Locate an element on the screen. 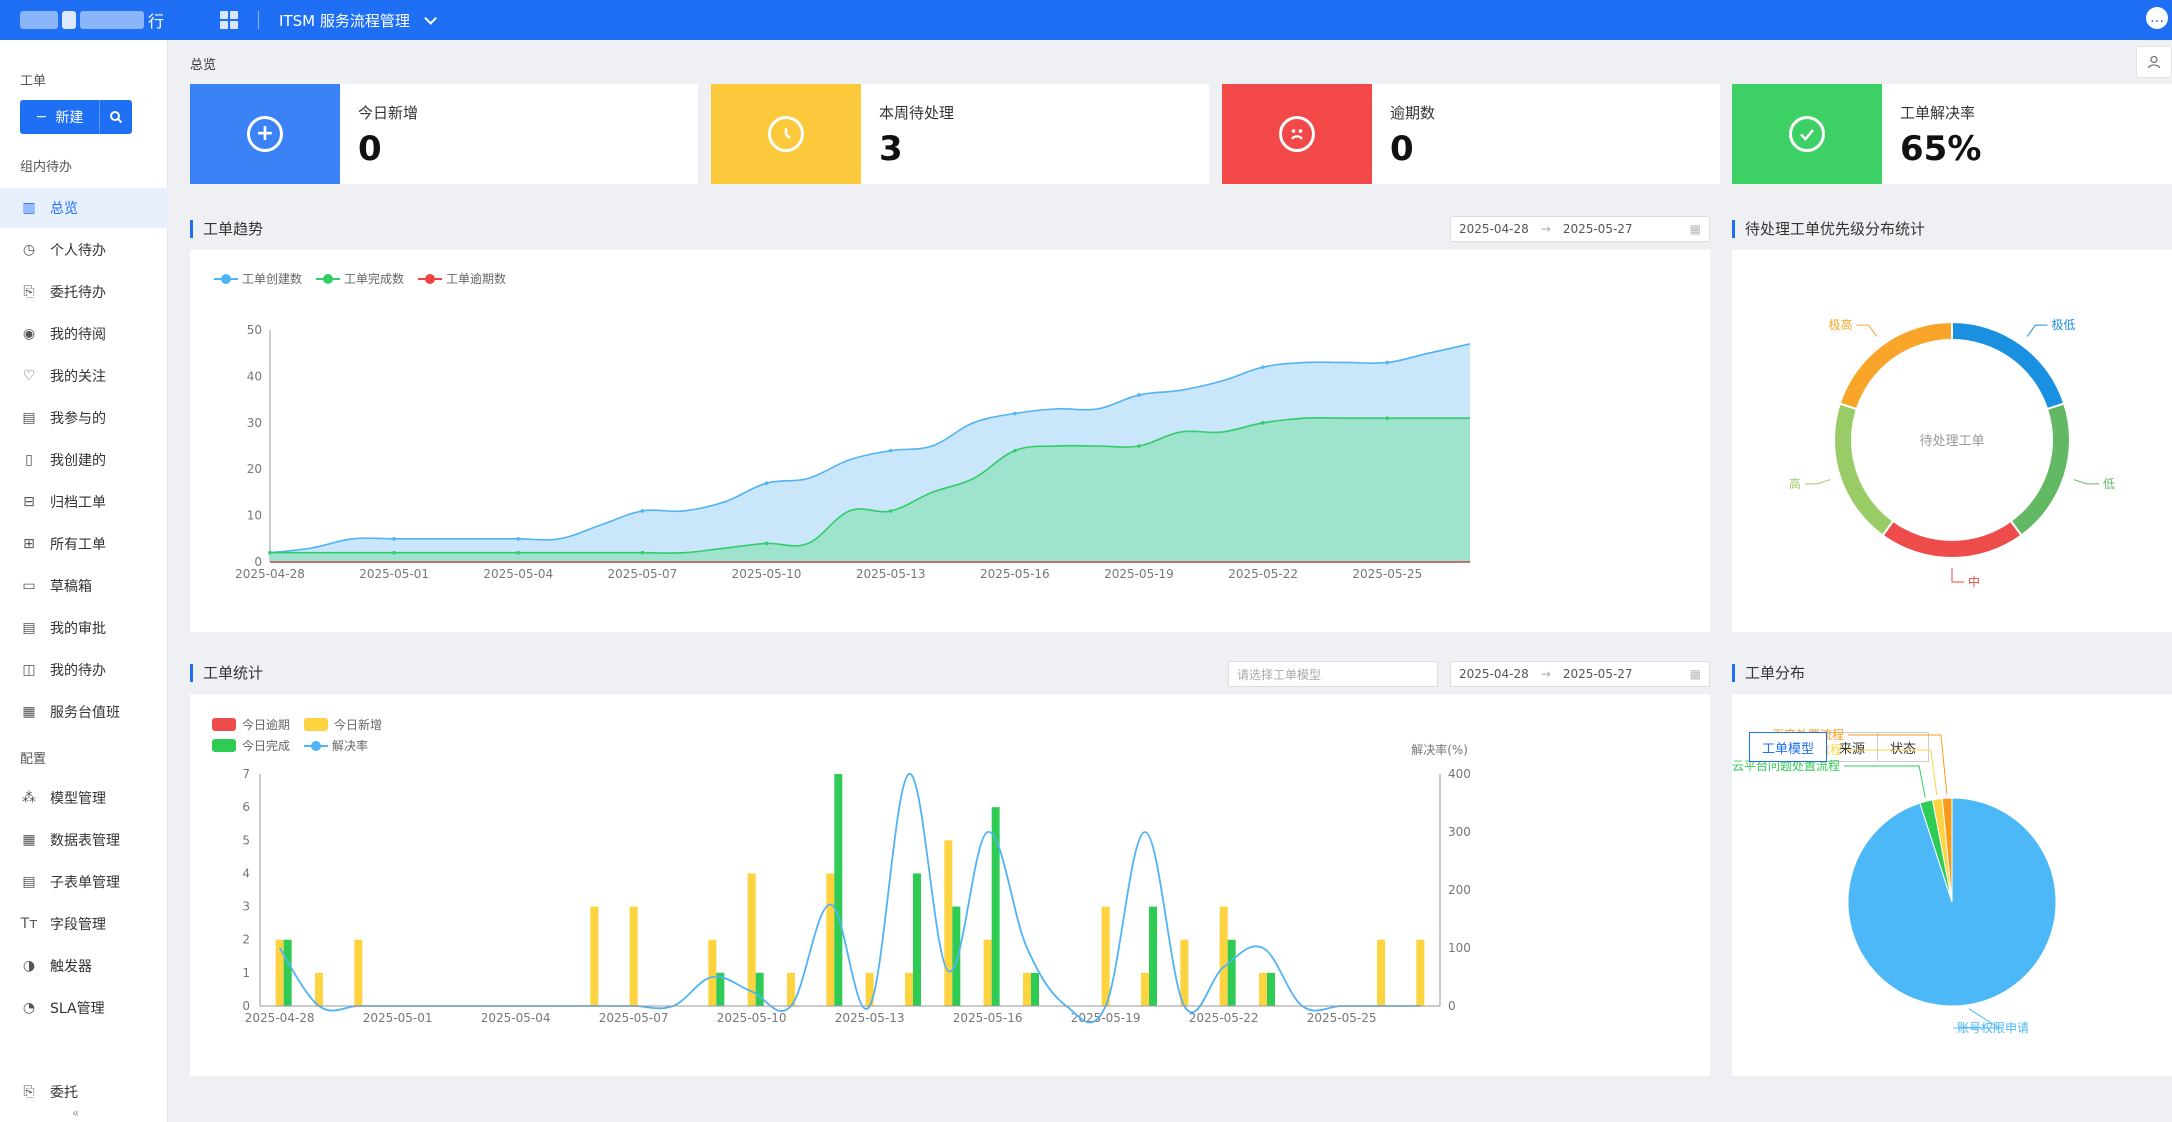  sidebar-item-field-management: Tт 字段管理 is located at coordinates (84, 924).